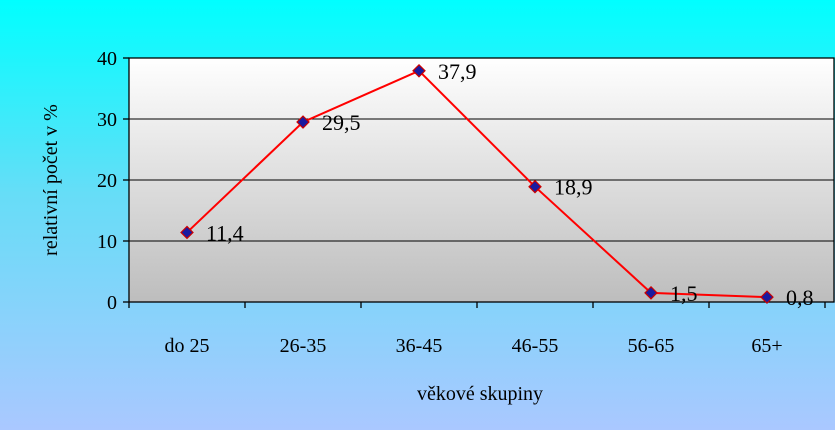  Describe the element at coordinates (107, 120) in the screenshot. I see `y-tick-label: 30` at that location.